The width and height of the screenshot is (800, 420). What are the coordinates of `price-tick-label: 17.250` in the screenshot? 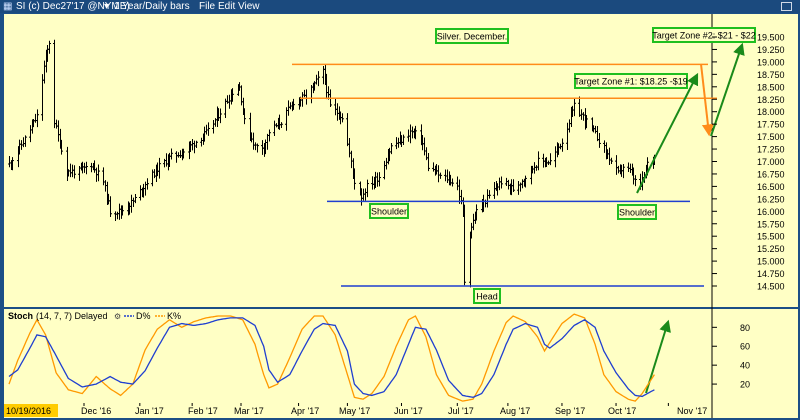 It's located at (771, 150).